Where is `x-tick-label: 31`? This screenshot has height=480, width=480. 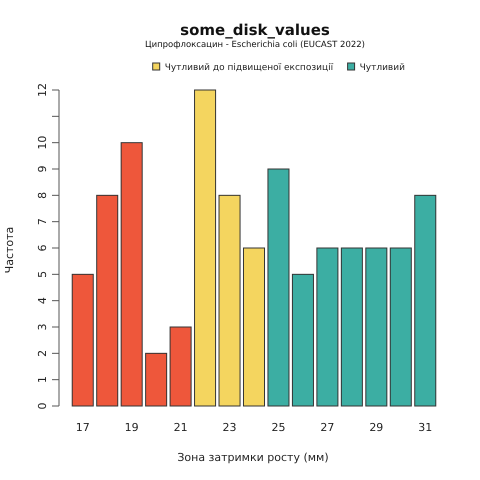 x-tick-label: 31 is located at coordinates (425, 427).